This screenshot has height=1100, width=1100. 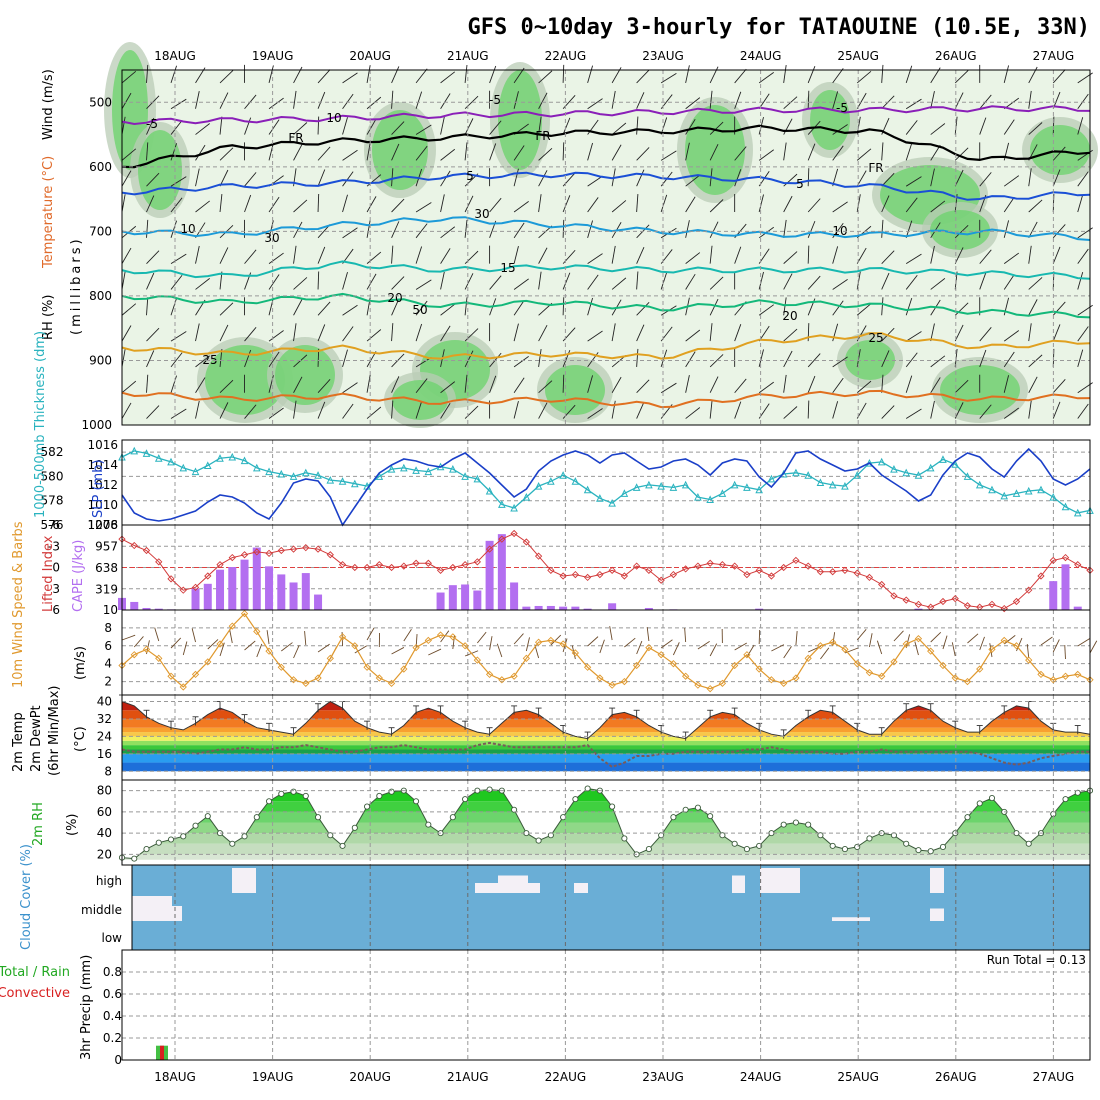 I want to click on isotherm-label: 20, so click(x=789, y=316).